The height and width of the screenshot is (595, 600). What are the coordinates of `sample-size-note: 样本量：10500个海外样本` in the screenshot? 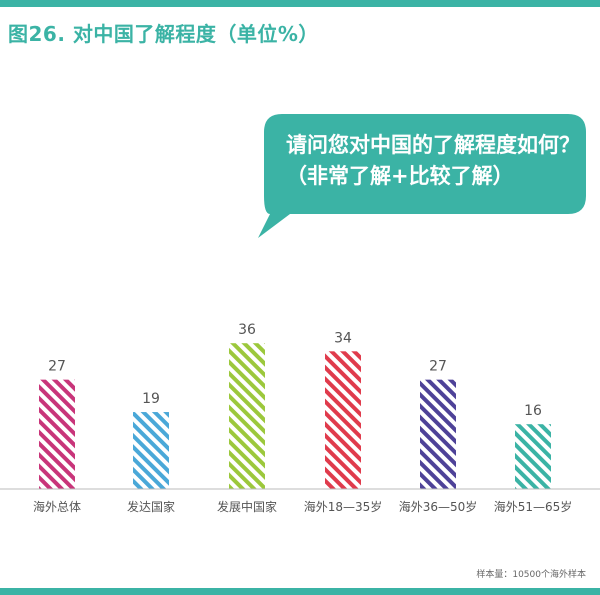 It's located at (531, 575).